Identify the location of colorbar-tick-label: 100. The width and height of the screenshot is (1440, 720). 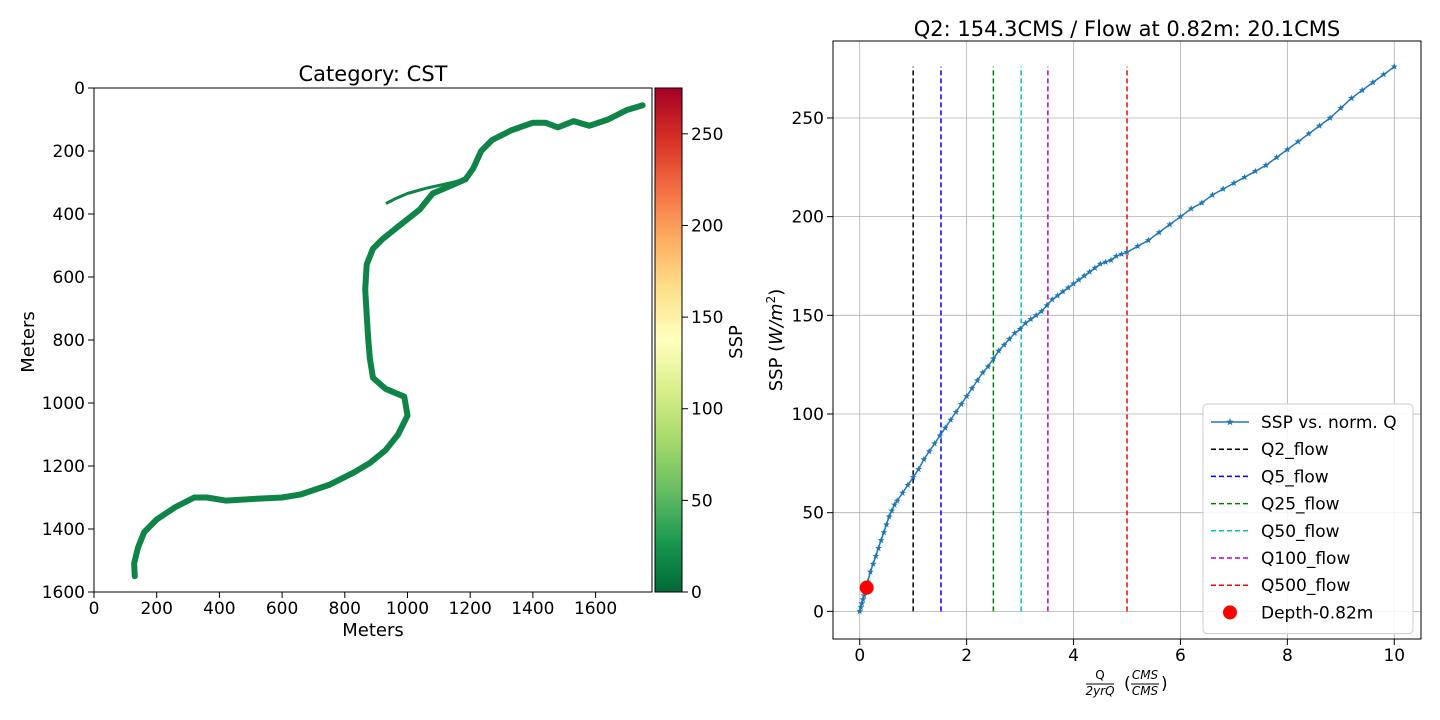
(707, 410).